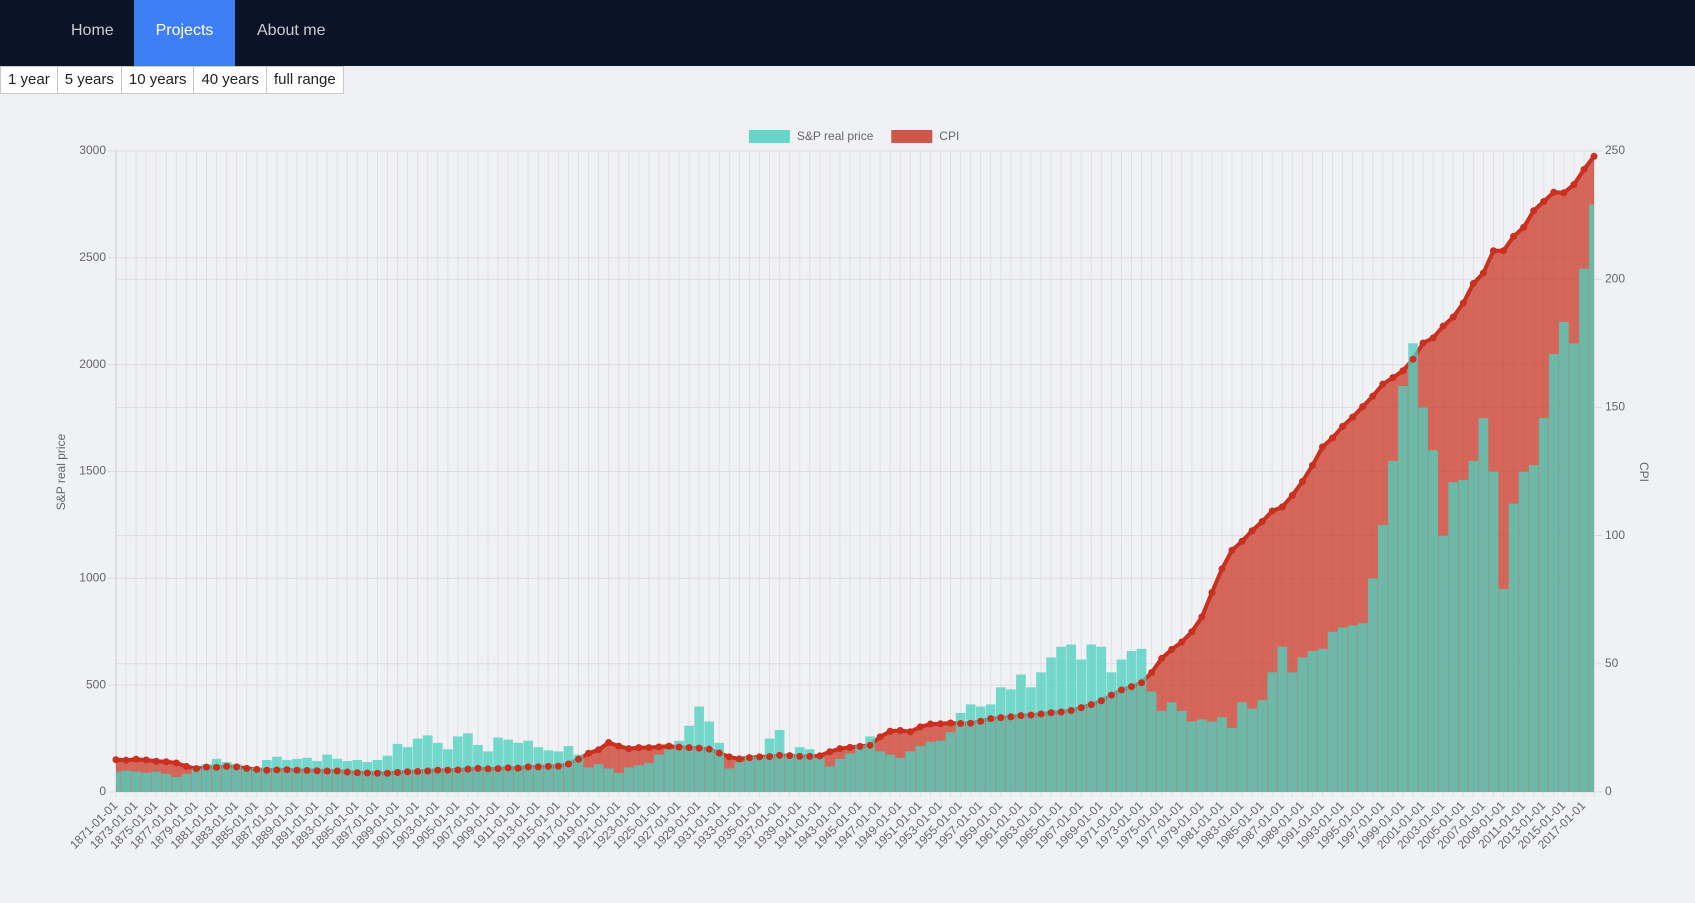 This screenshot has height=903, width=1695. Describe the element at coordinates (230, 80) in the screenshot. I see `range-button: 40 years` at that location.